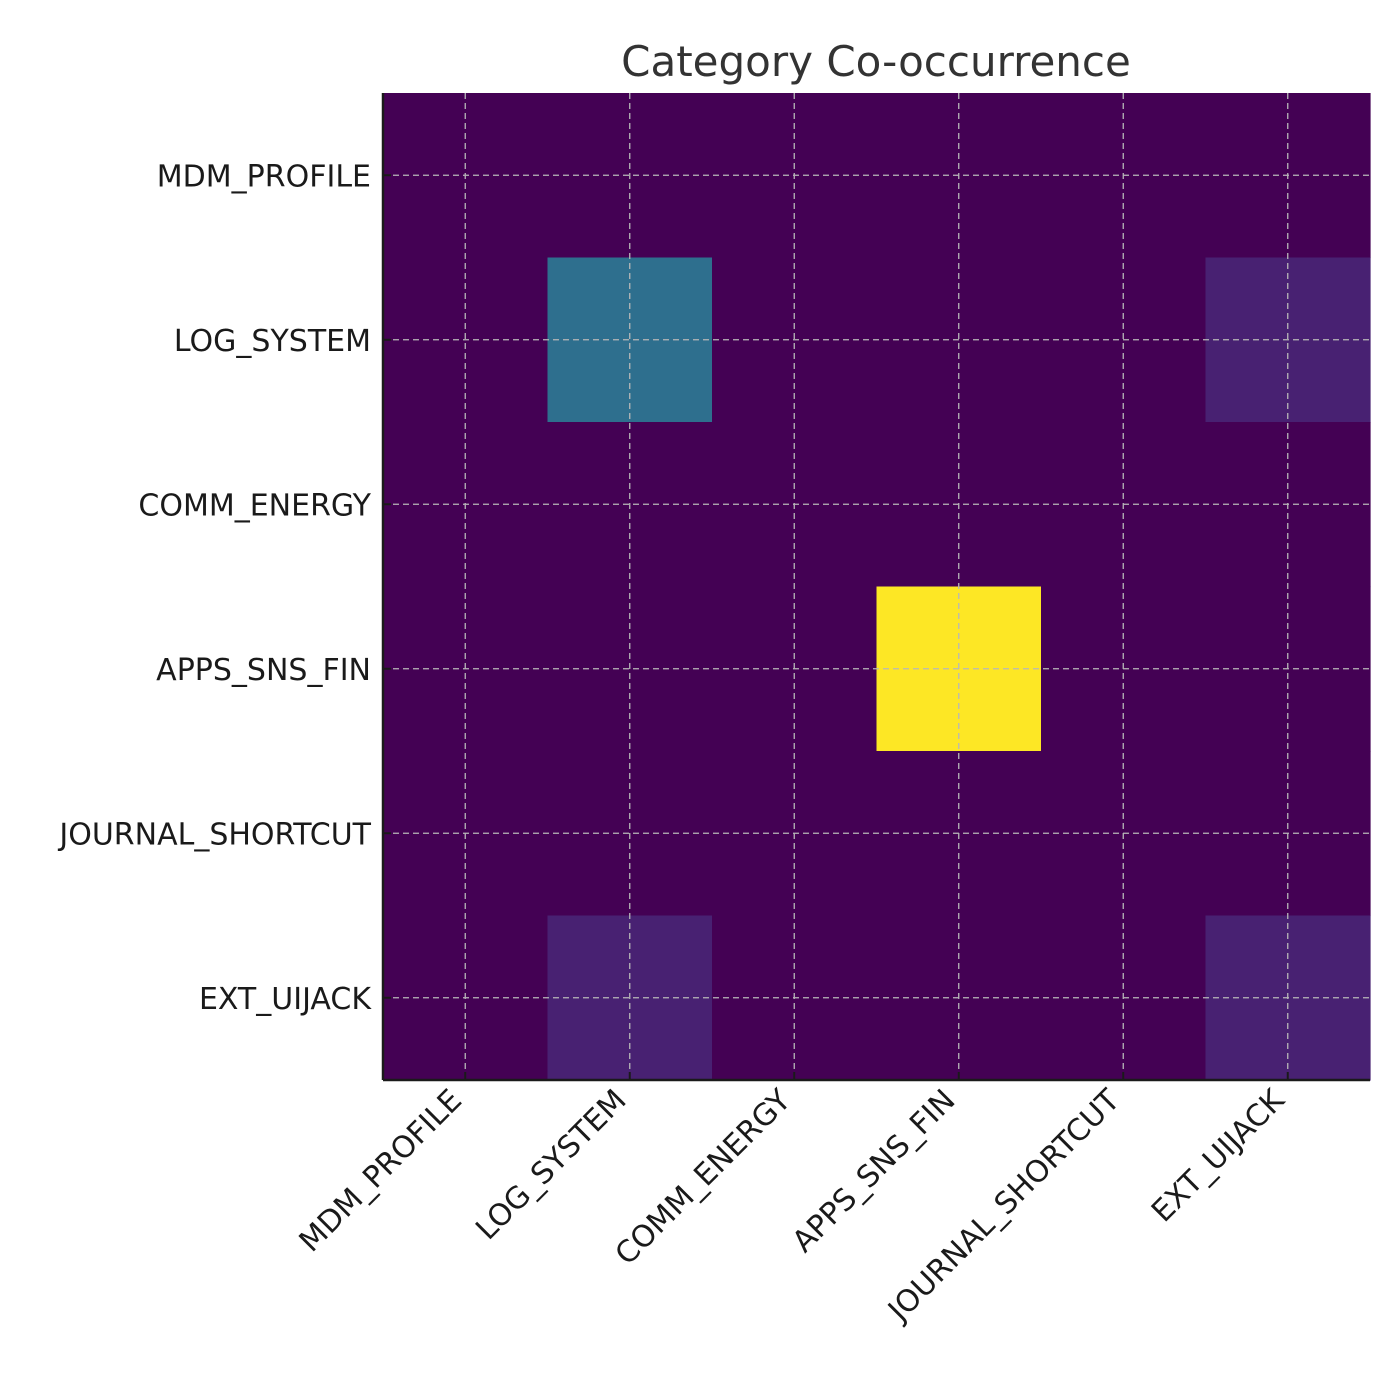 Image resolution: width=1400 pixels, height=1400 pixels. What do you see at coordinates (704, 1177) in the screenshot?
I see `x-tick-label: COMM_ENERGY` at bounding box center [704, 1177].